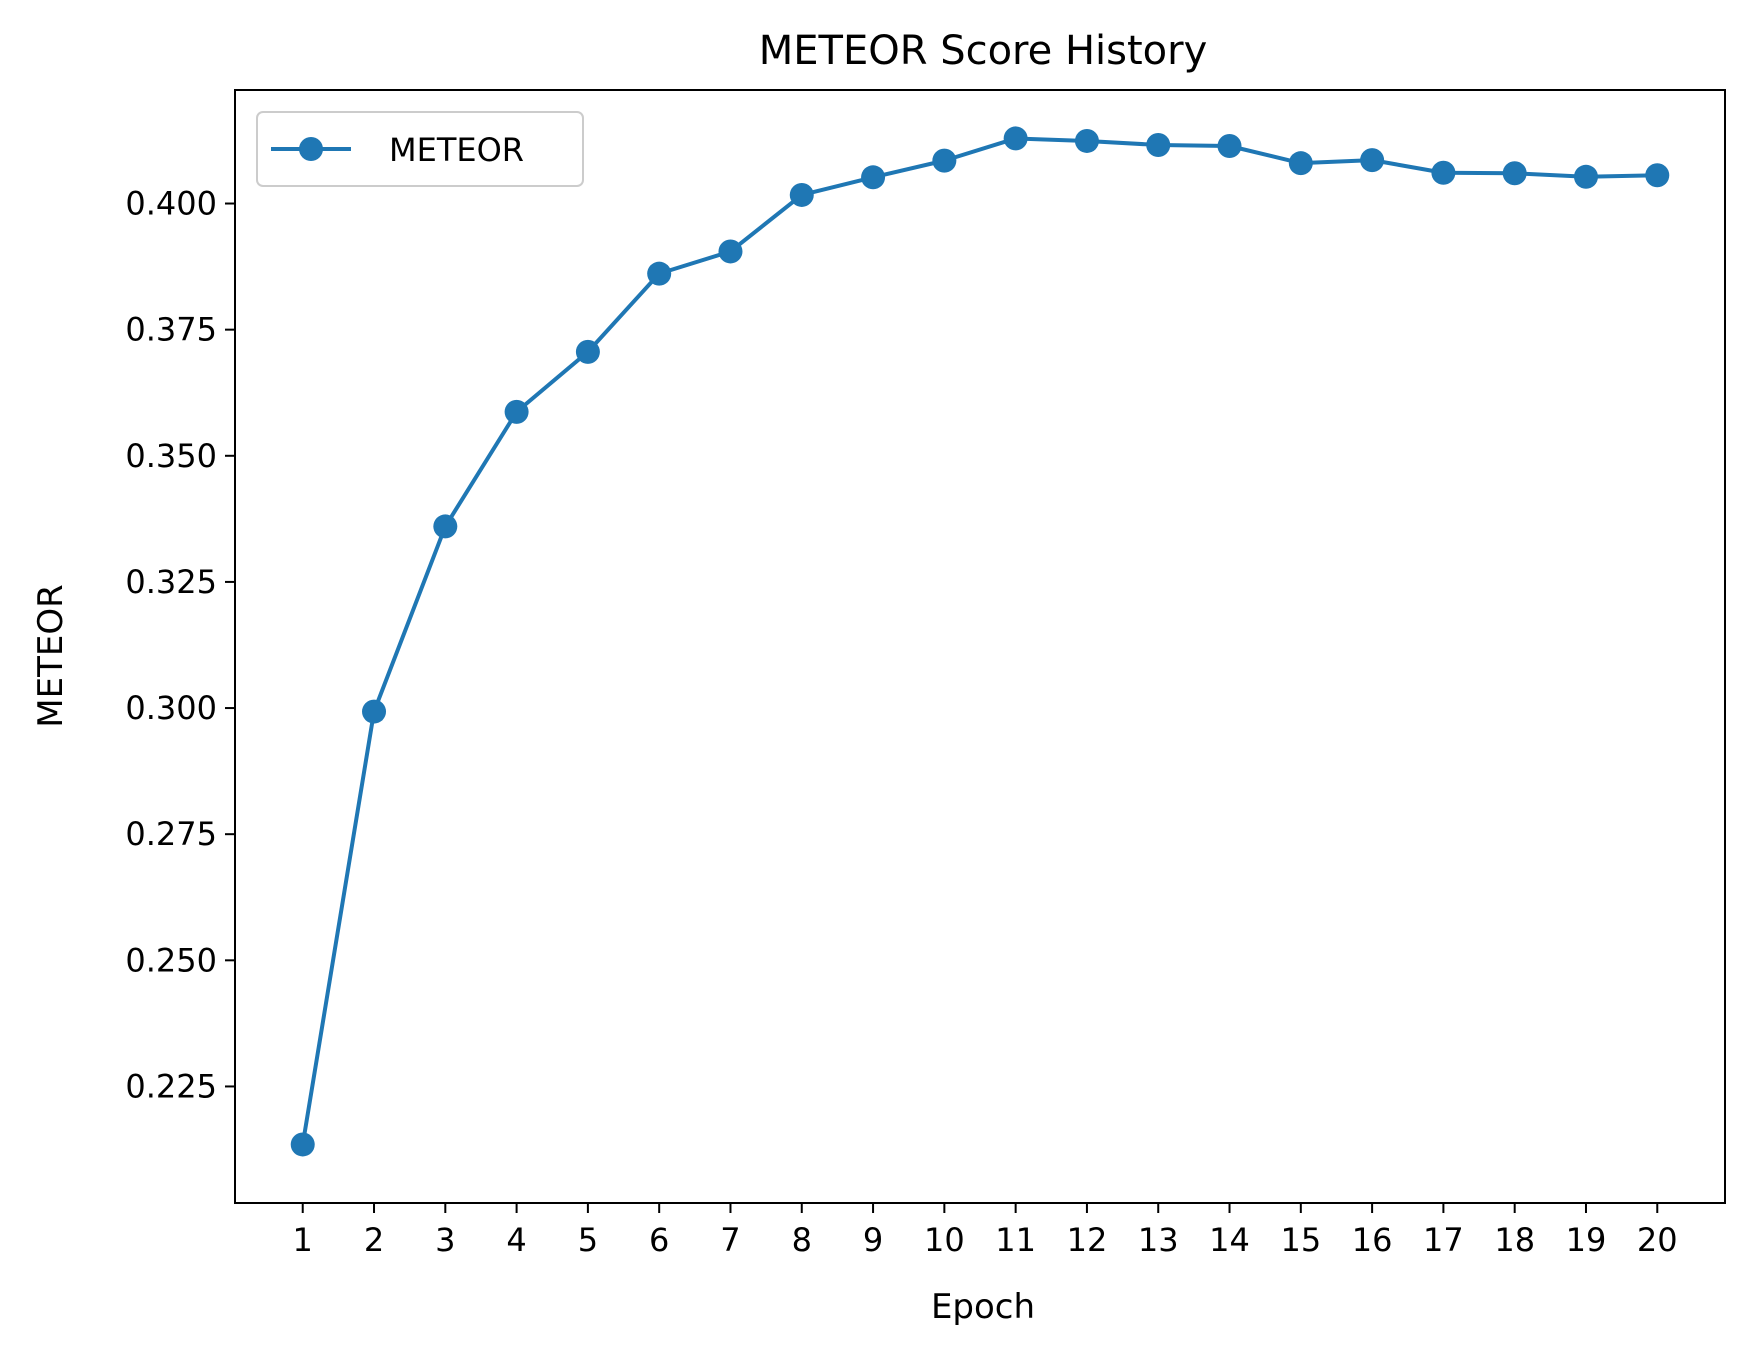  Describe the element at coordinates (1443, 1240) in the screenshot. I see `x-tick-label: 17` at that location.